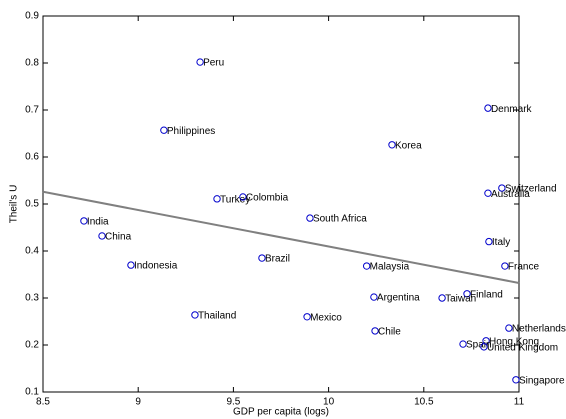 This screenshot has width=566, height=419. Describe the element at coordinates (479, 345) in the screenshot. I see `point-label: Spain` at that location.